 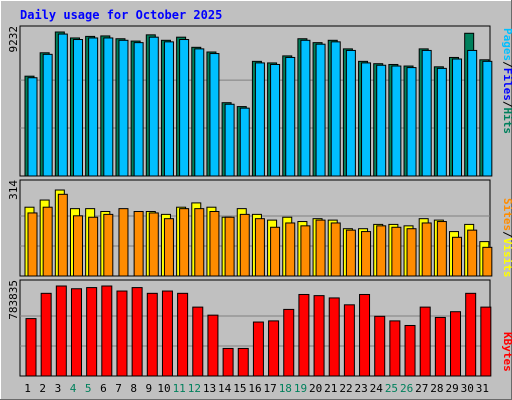 What do you see at coordinates (300, 388) in the screenshot?
I see `x-tick-label-19: 19` at bounding box center [300, 388].